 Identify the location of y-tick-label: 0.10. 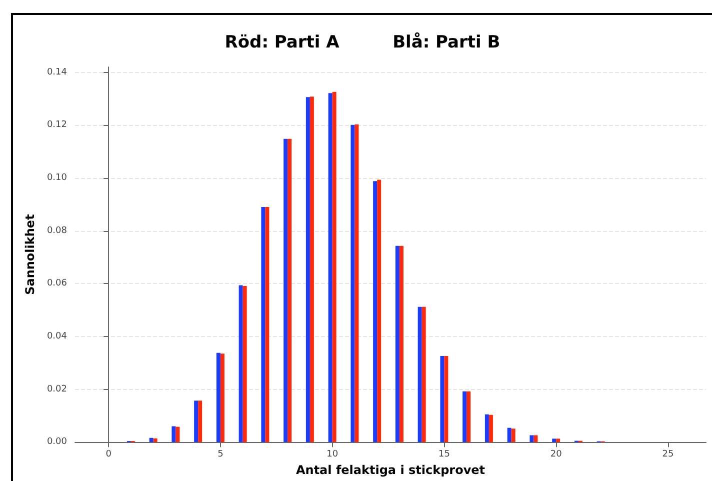
(57, 177).